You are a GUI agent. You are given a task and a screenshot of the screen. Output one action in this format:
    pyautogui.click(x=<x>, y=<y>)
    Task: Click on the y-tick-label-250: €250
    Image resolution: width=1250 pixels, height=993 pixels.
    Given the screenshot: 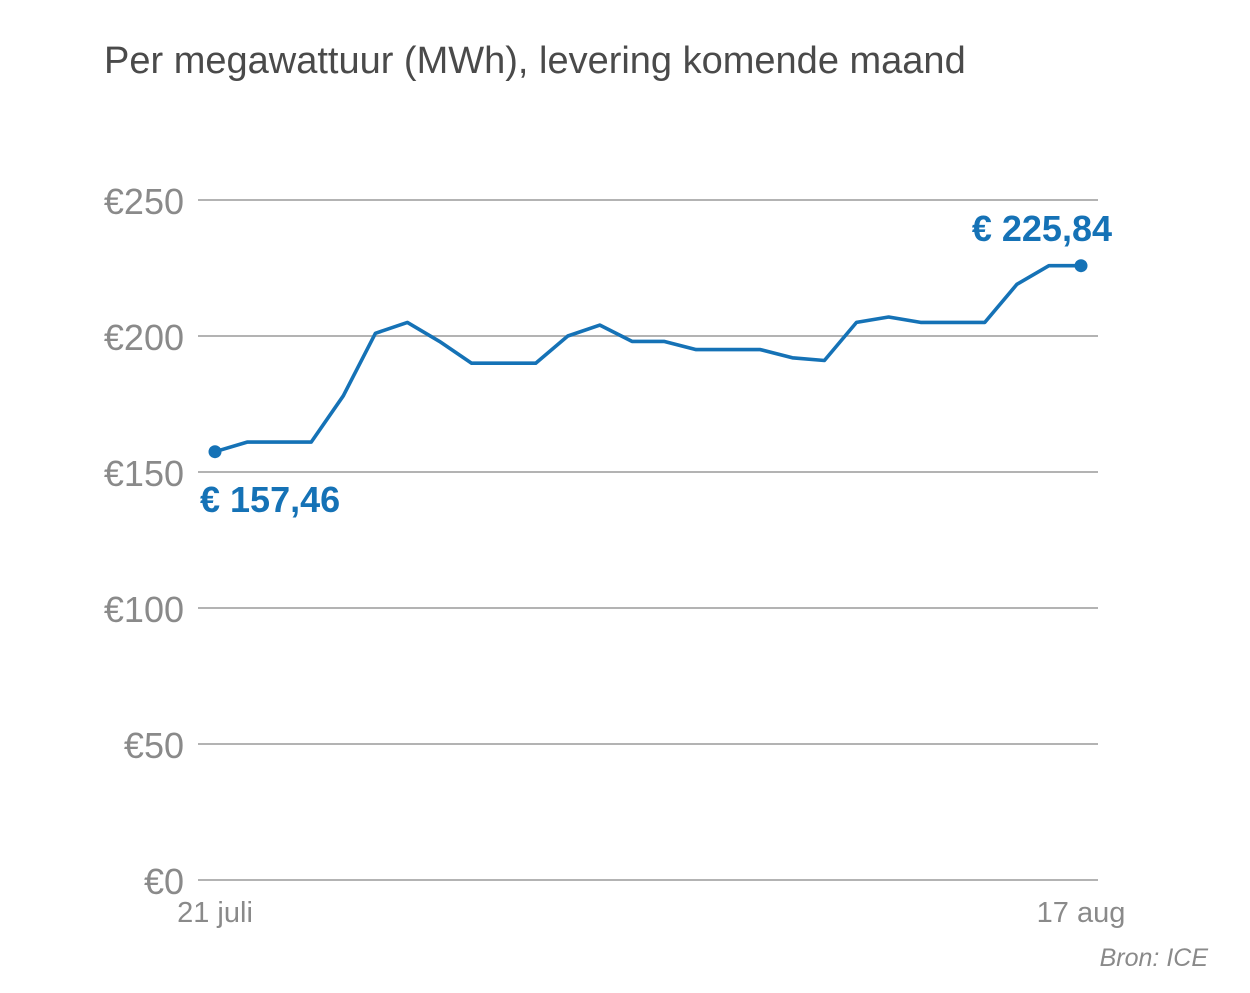 What is the action you would take?
    pyautogui.click(x=144, y=201)
    